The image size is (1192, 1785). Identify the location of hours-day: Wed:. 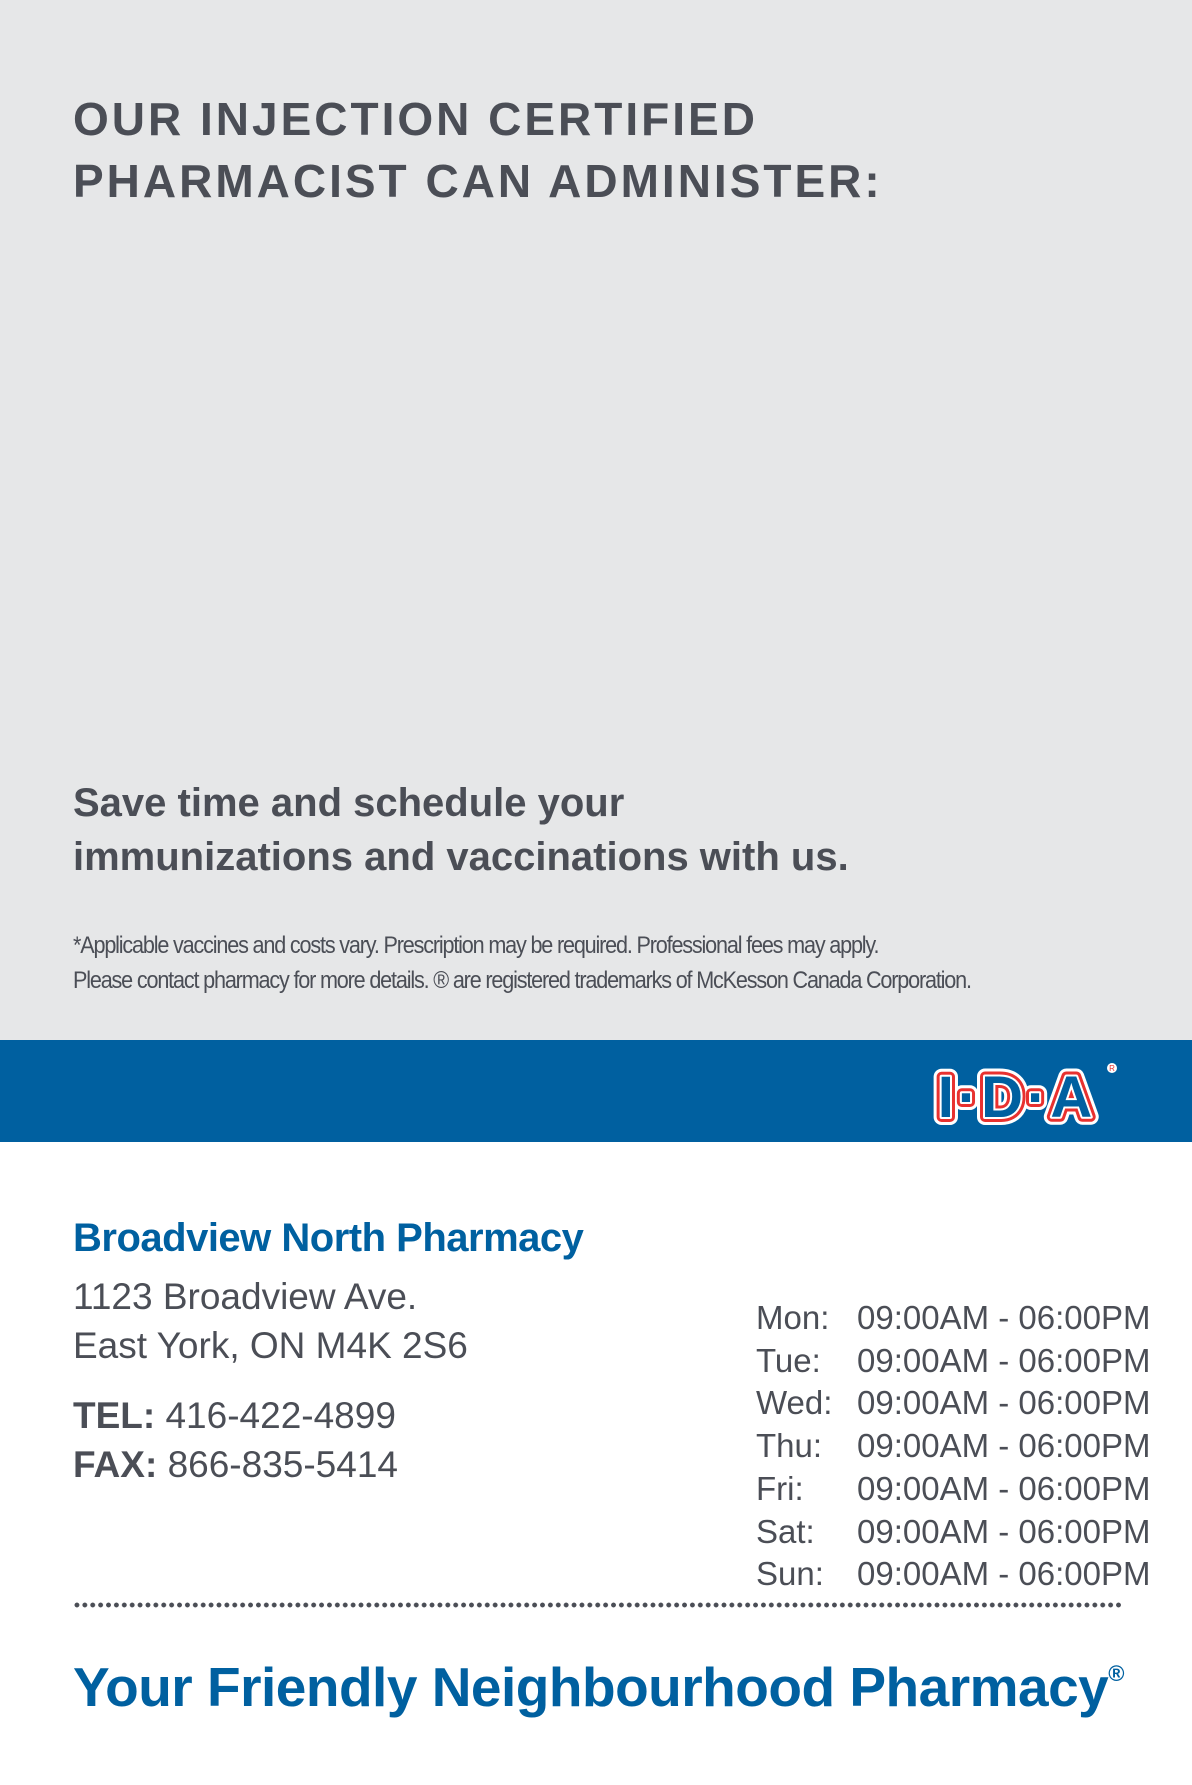
(794, 1403).